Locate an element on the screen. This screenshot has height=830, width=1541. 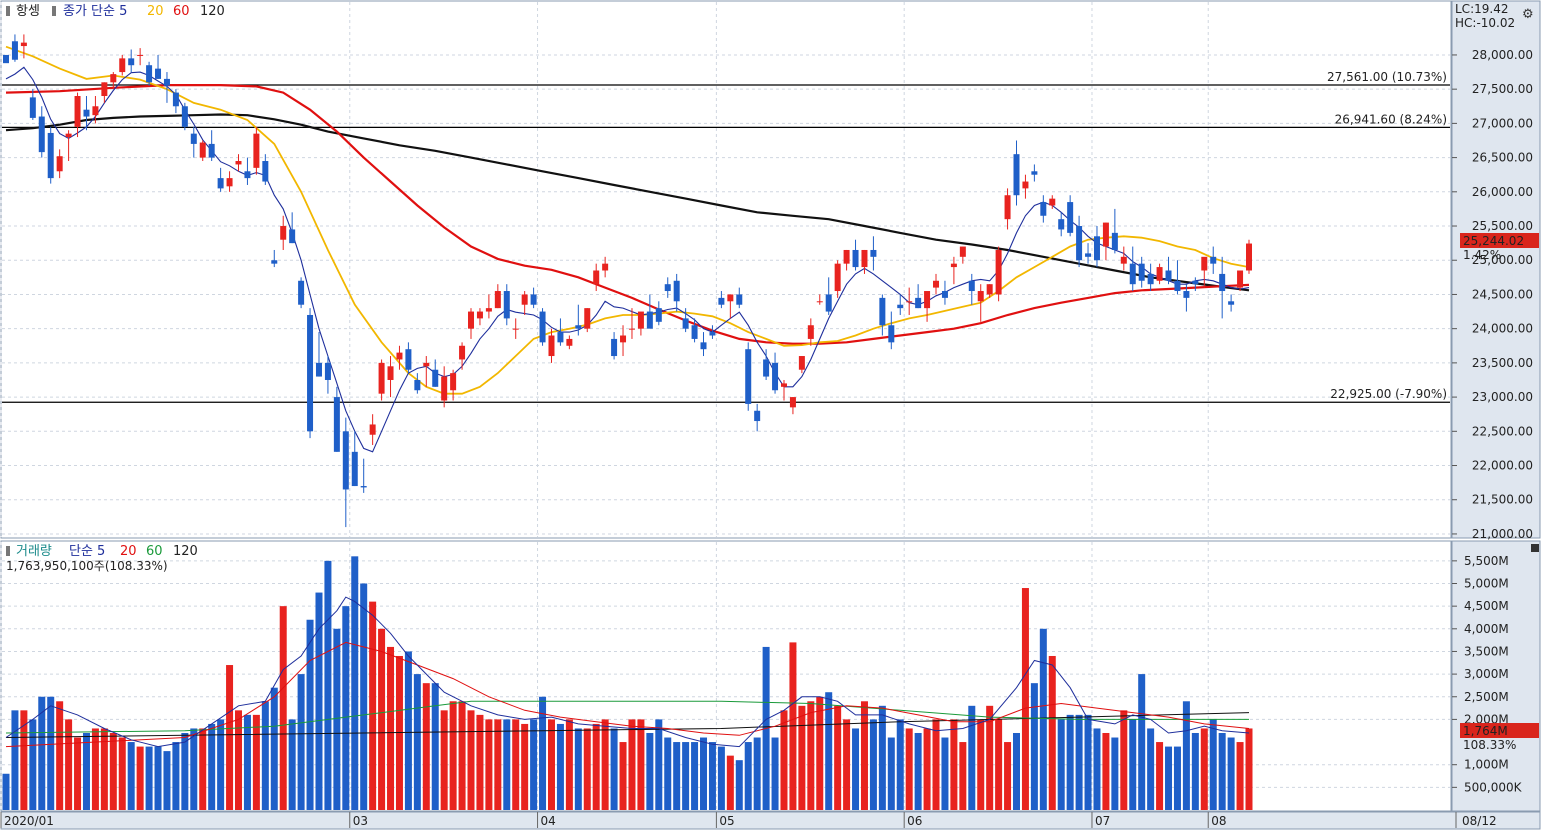
volume-legend-ma120: 120 is located at coordinates (185, 551).